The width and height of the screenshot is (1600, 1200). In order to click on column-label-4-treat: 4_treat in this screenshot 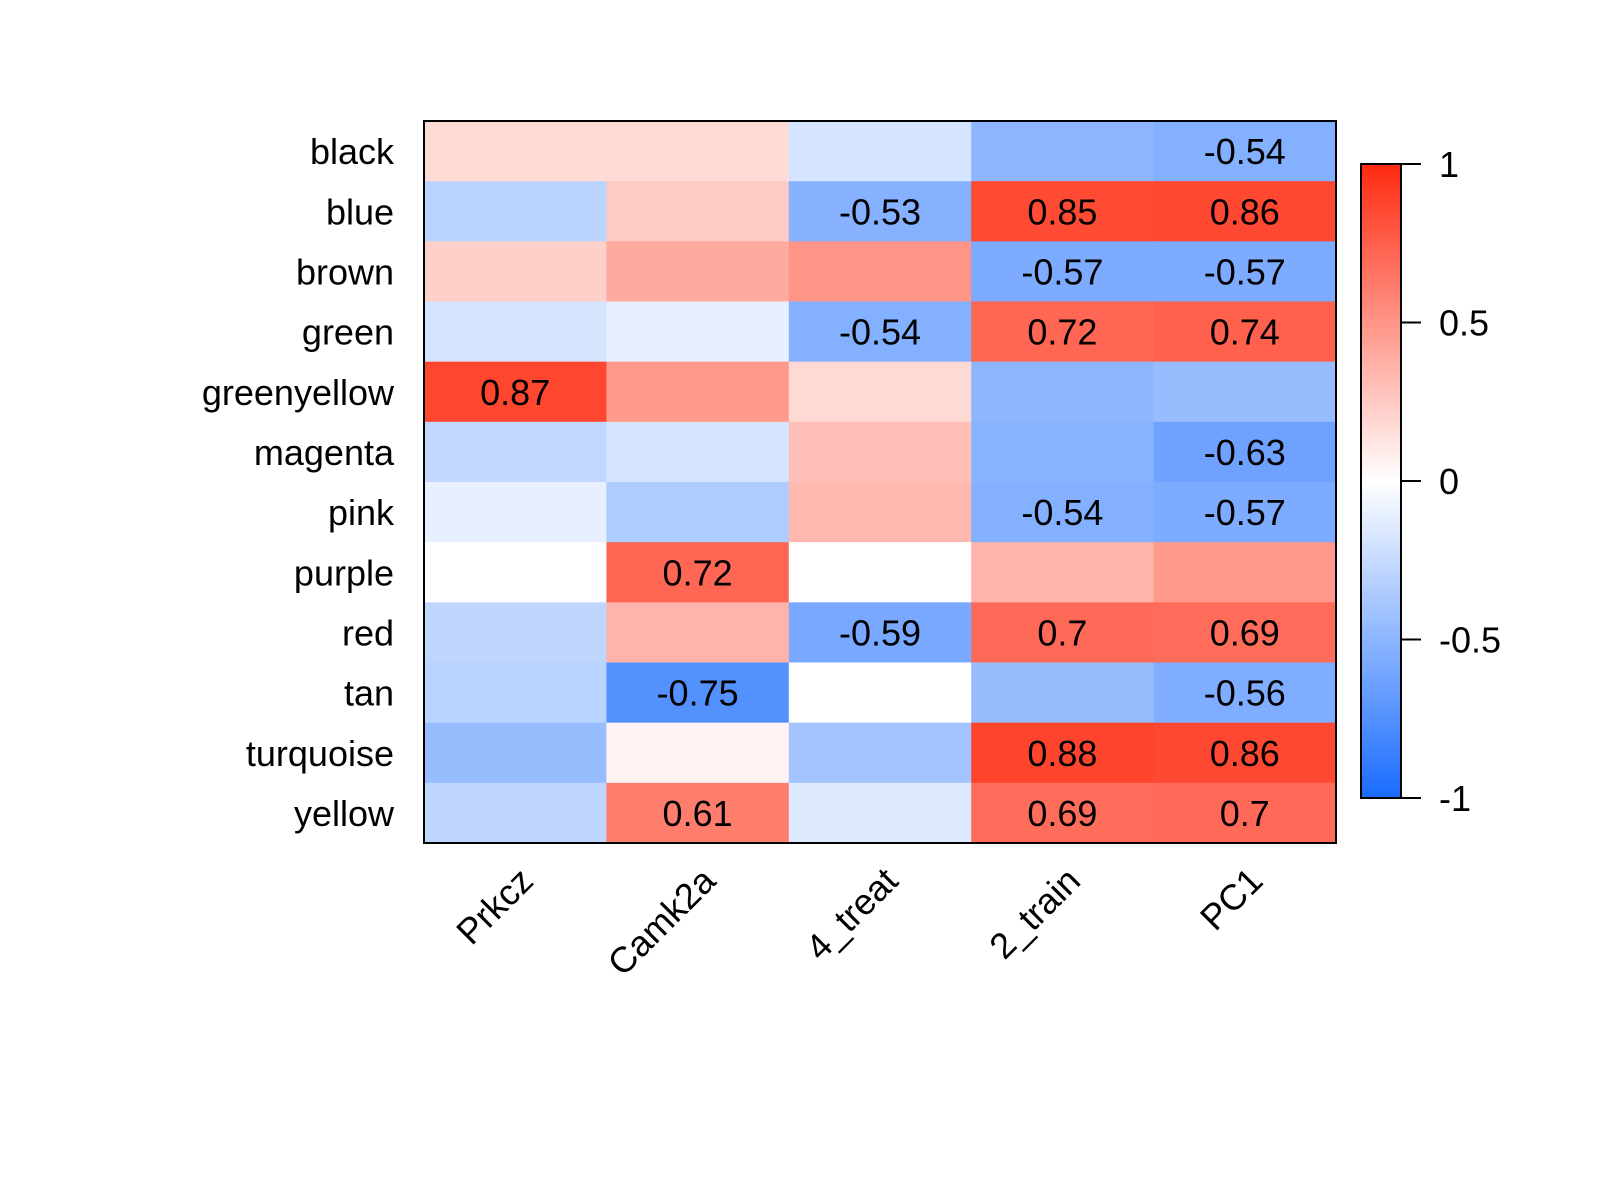, I will do `click(851, 914)`.